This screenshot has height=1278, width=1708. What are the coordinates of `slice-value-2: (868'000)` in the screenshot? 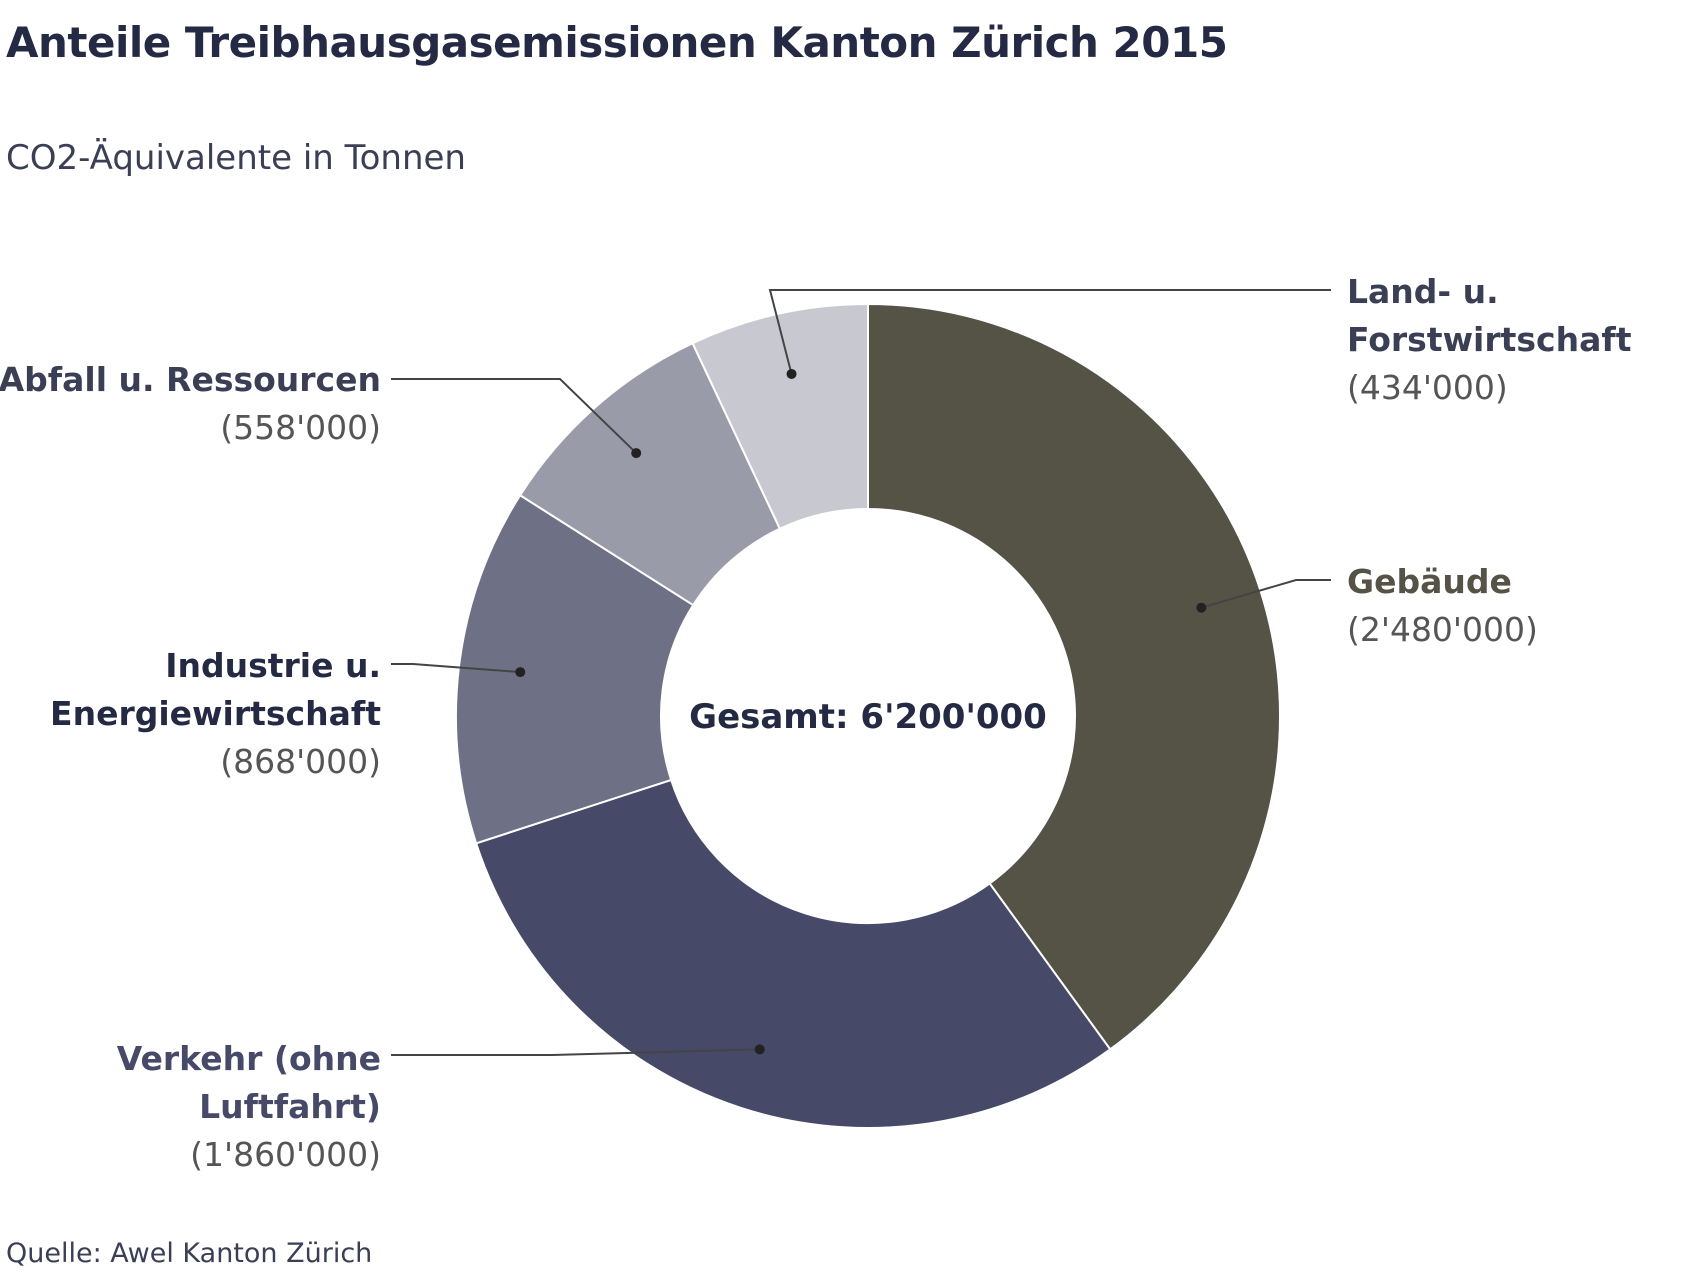 It's located at (300, 761).